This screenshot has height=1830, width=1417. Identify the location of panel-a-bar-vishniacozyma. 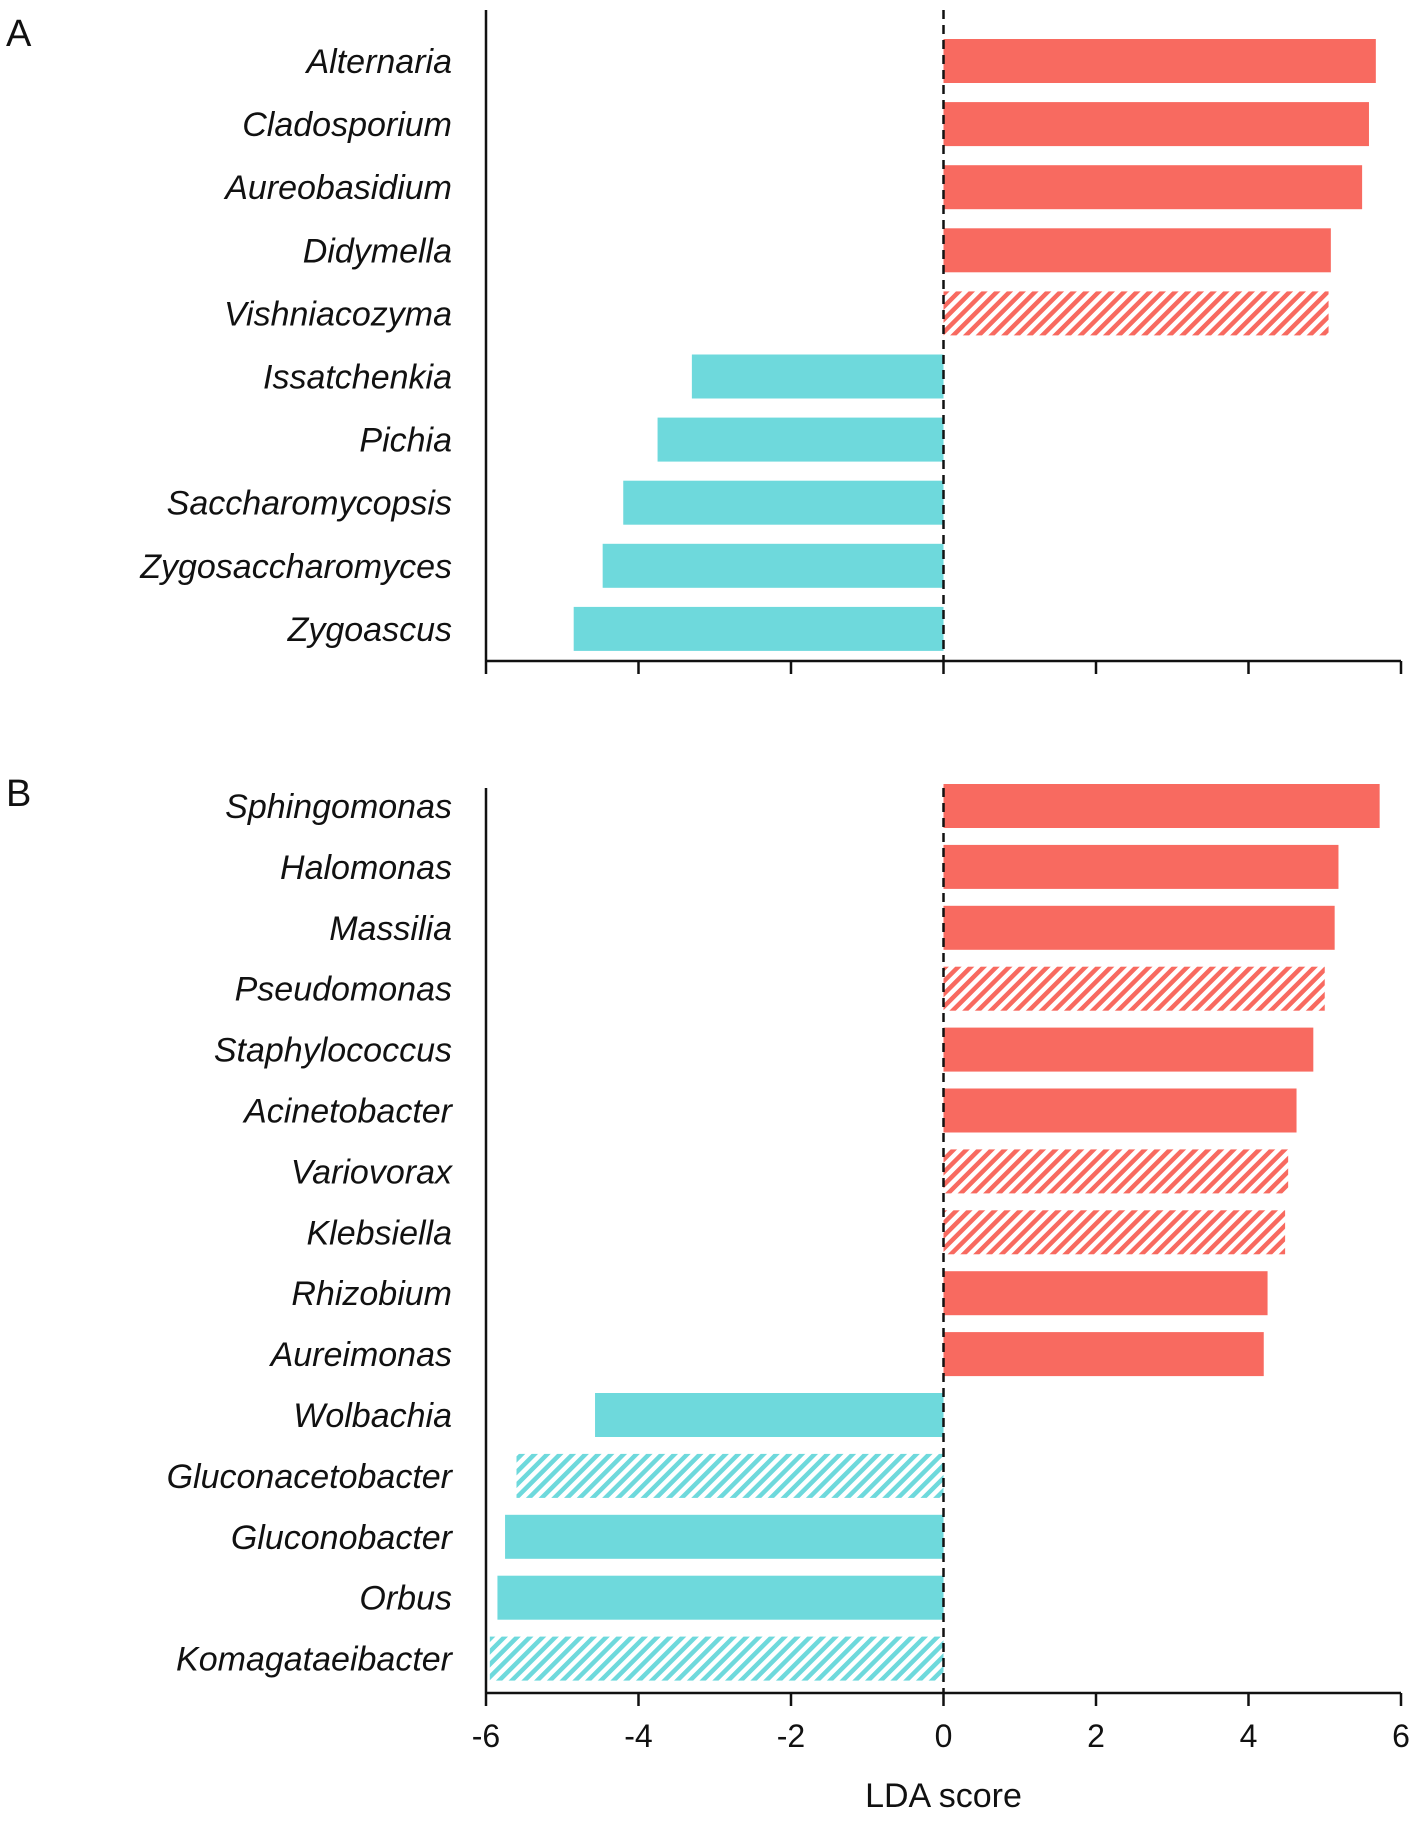
(1136, 313).